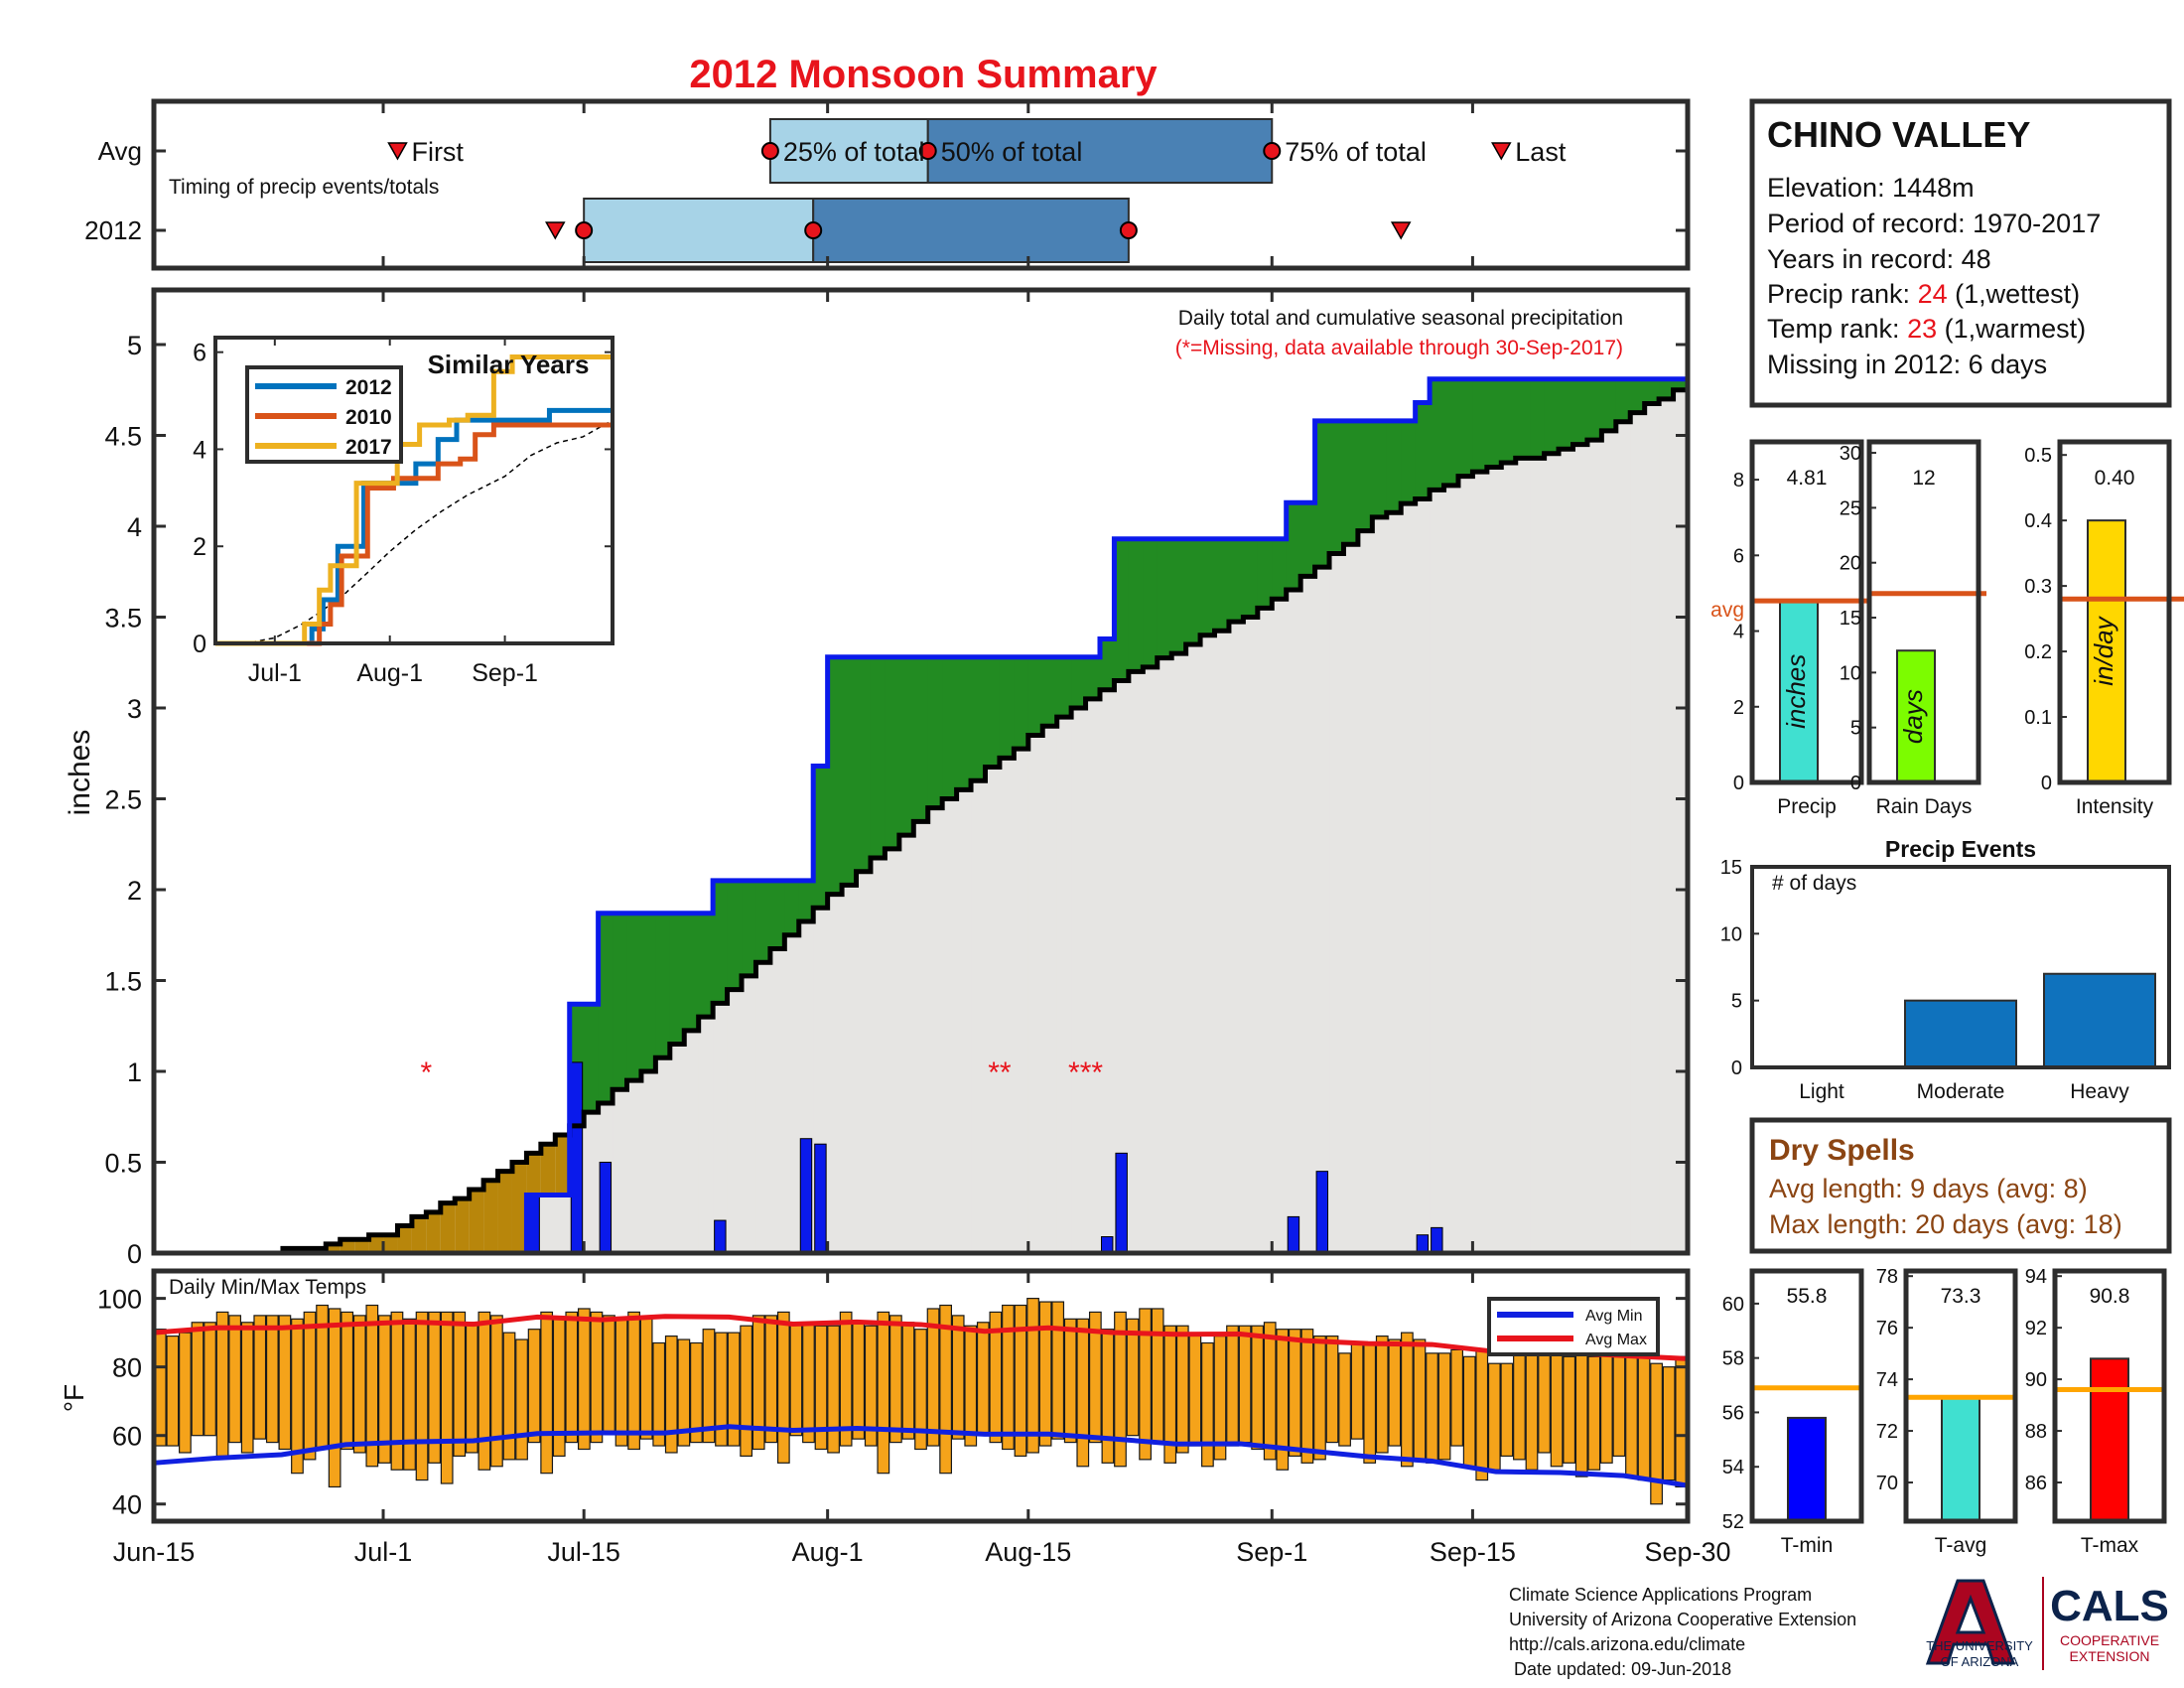  Describe the element at coordinates (1913, 716) in the screenshot. I see `raindays-unit-label: days` at that location.